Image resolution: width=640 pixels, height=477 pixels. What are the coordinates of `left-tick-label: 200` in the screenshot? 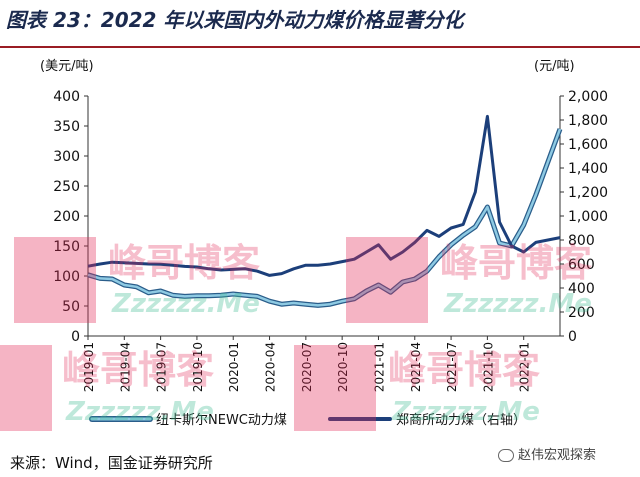 It's located at (66, 217).